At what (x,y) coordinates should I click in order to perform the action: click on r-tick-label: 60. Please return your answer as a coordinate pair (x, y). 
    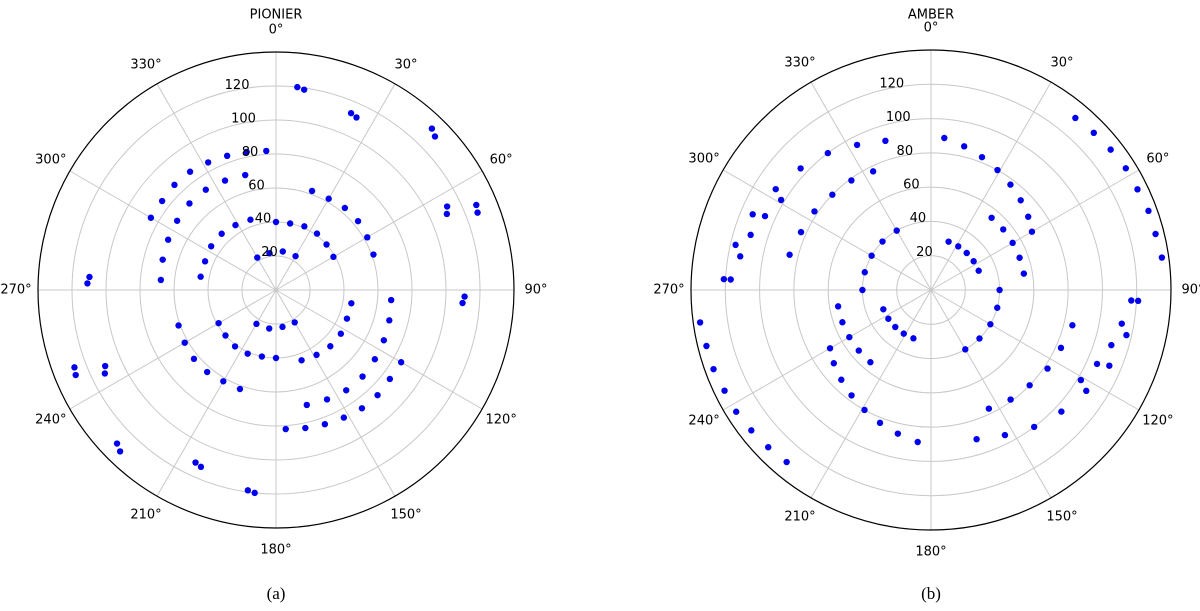
    Looking at the image, I should click on (911, 185).